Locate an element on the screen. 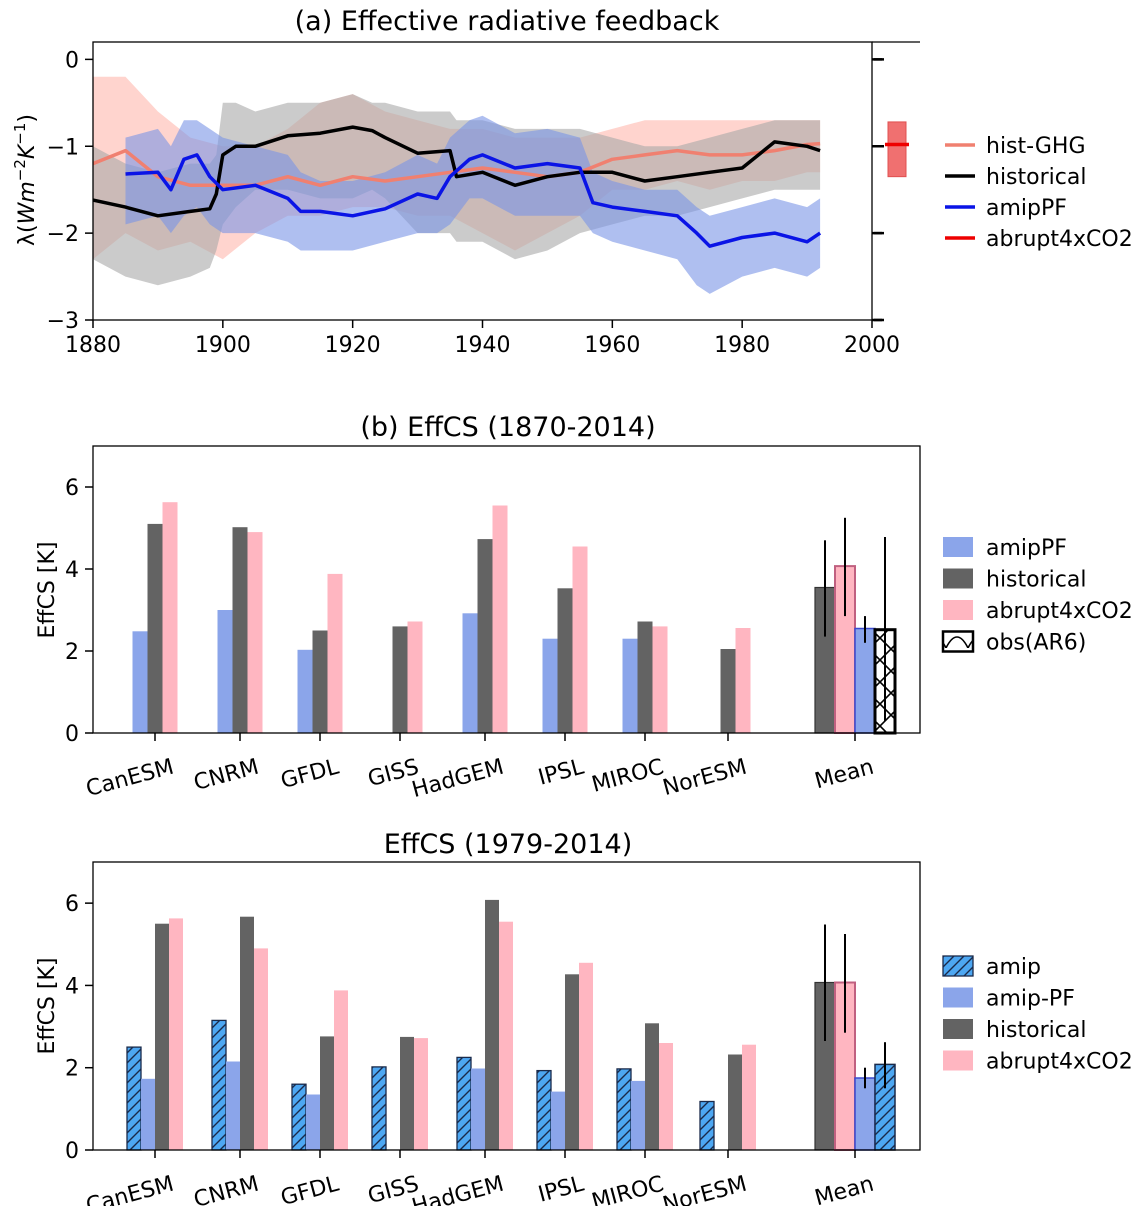  bar-amip-IPSL is located at coordinates (544, 1110).